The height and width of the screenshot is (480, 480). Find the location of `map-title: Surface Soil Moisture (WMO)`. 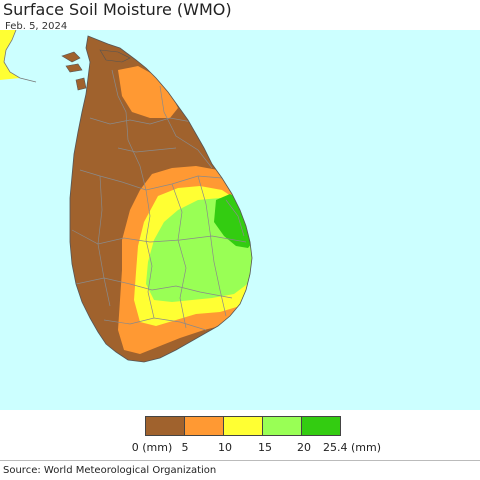

map-title: Surface Soil Moisture (WMO) is located at coordinates (117, 9).